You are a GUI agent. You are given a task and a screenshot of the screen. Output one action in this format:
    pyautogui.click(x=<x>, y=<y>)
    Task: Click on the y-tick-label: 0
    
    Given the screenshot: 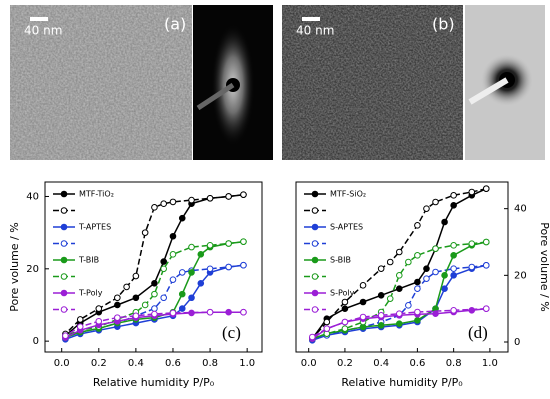 What is the action you would take?
    pyautogui.click(x=36, y=341)
    